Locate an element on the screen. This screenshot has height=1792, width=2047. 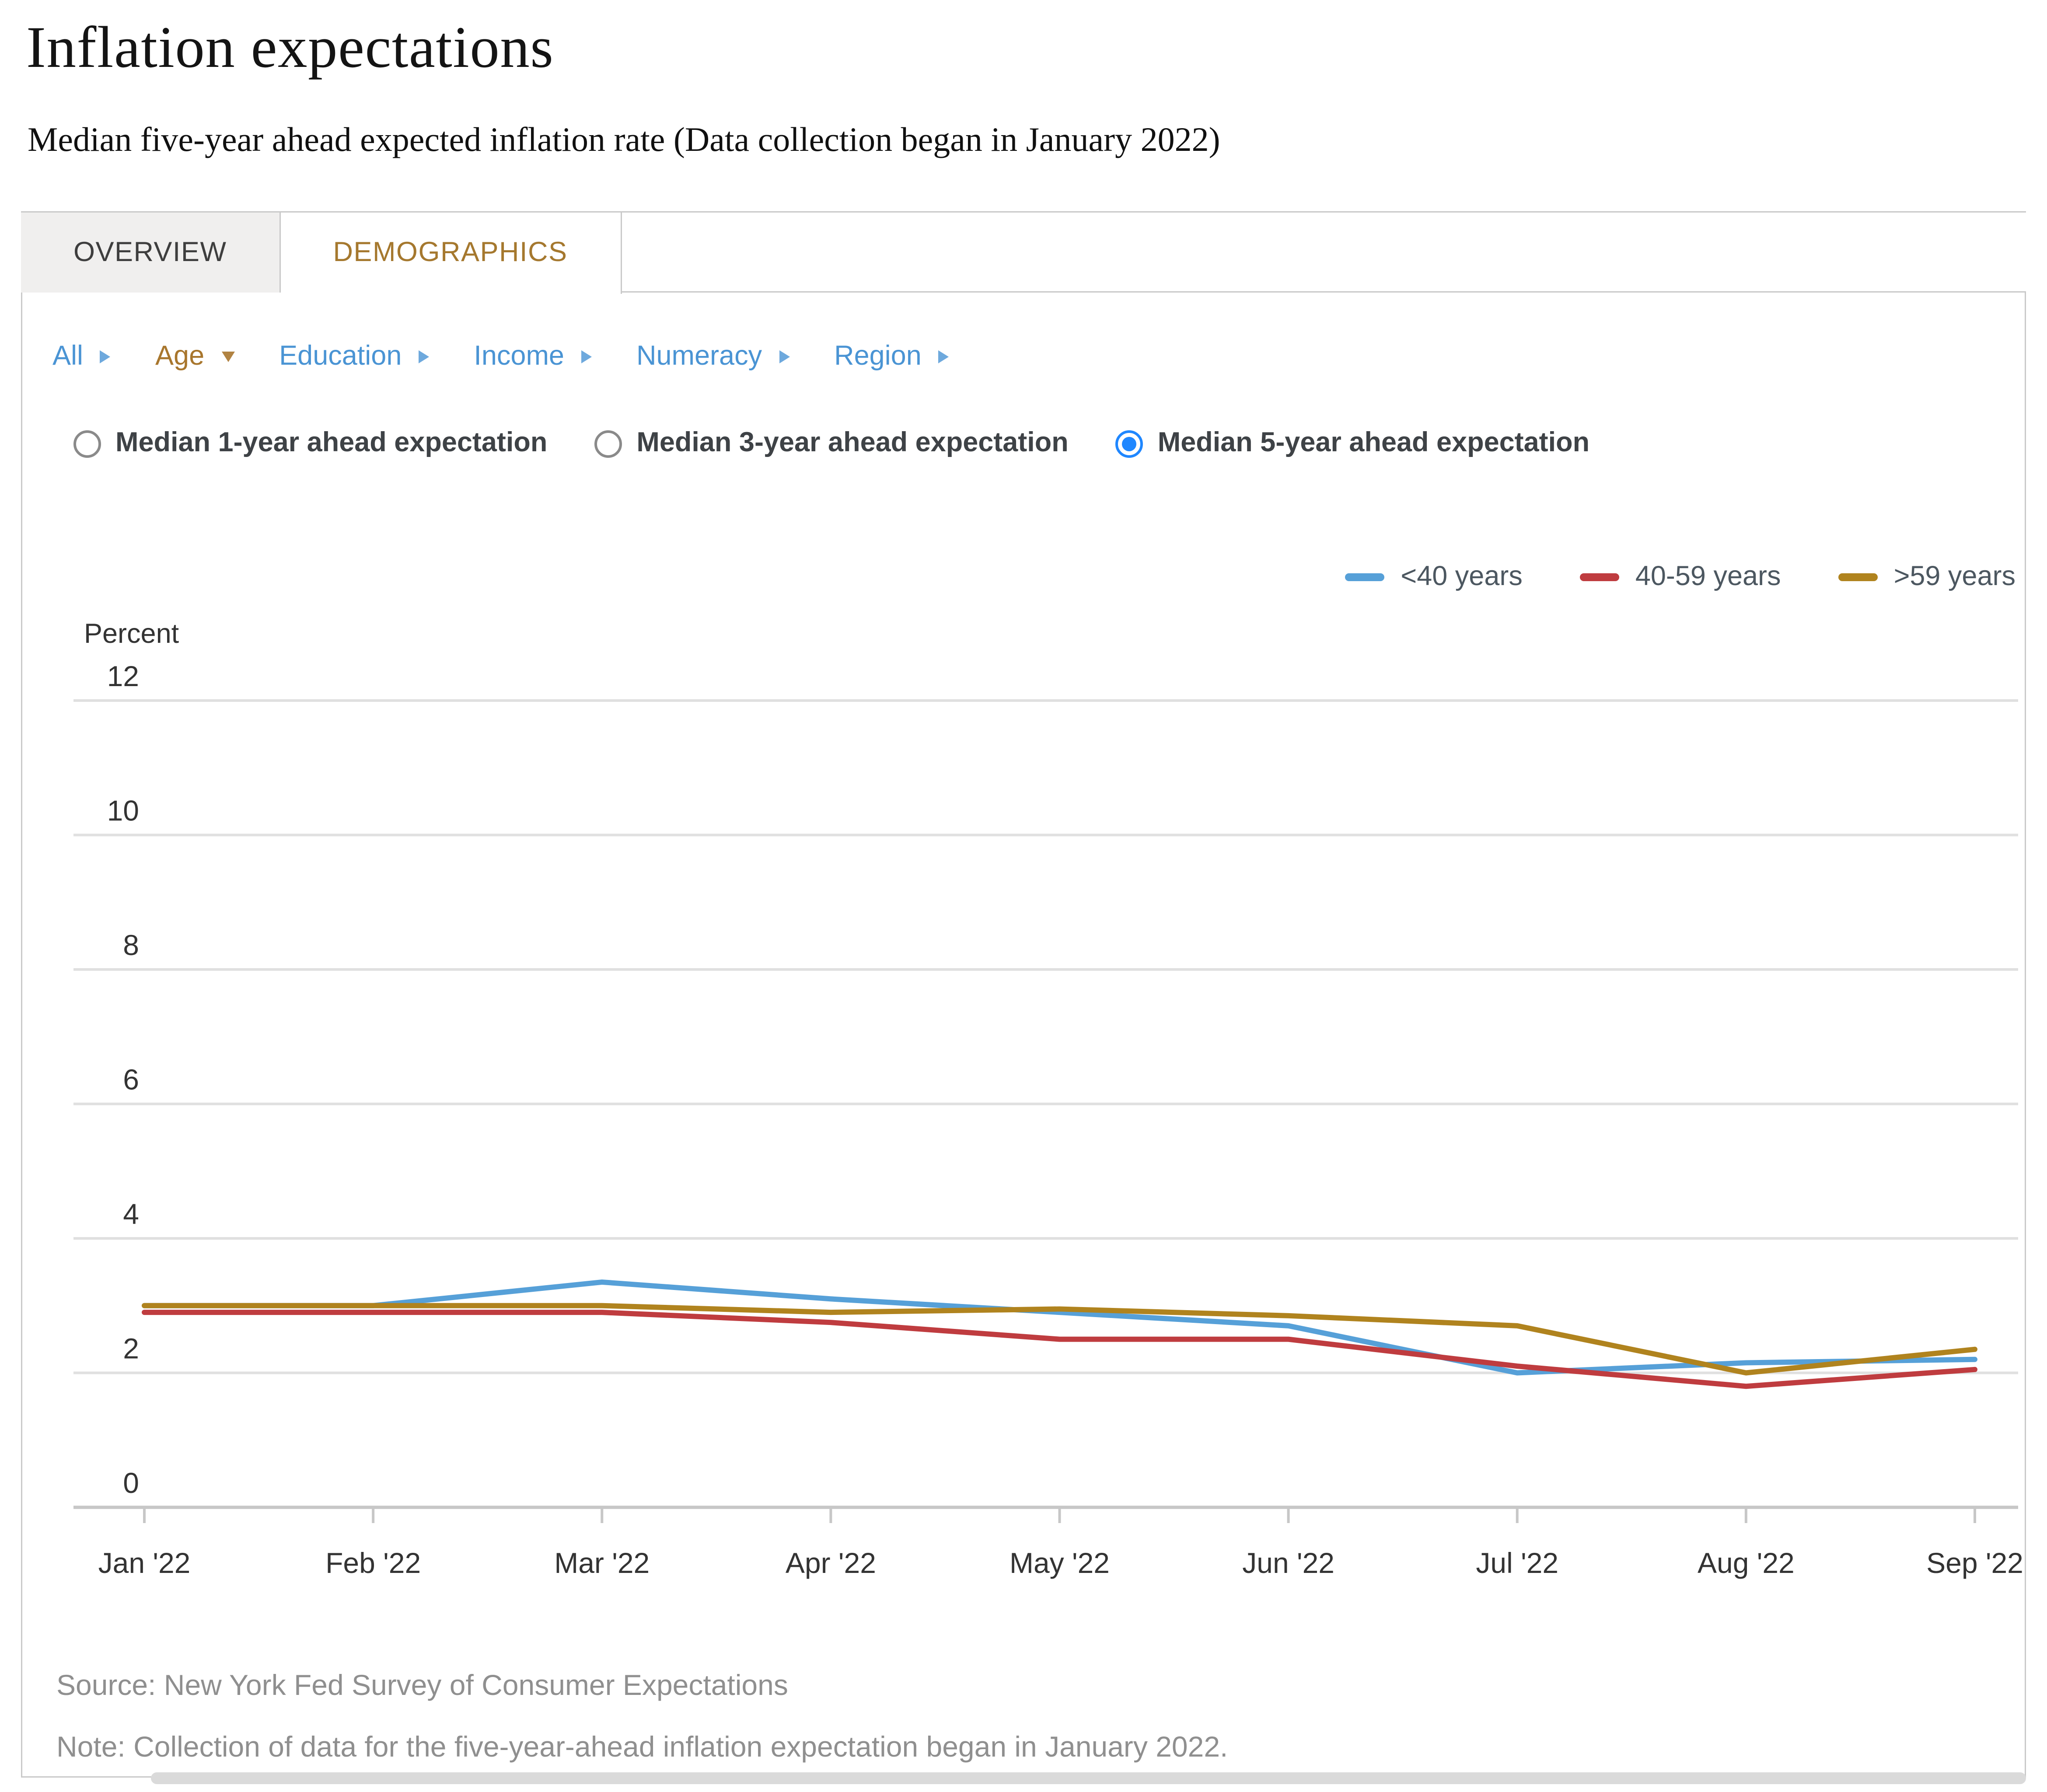
radio-median-1yr: Median 1-year ahead expectation is located at coordinates (310, 444).